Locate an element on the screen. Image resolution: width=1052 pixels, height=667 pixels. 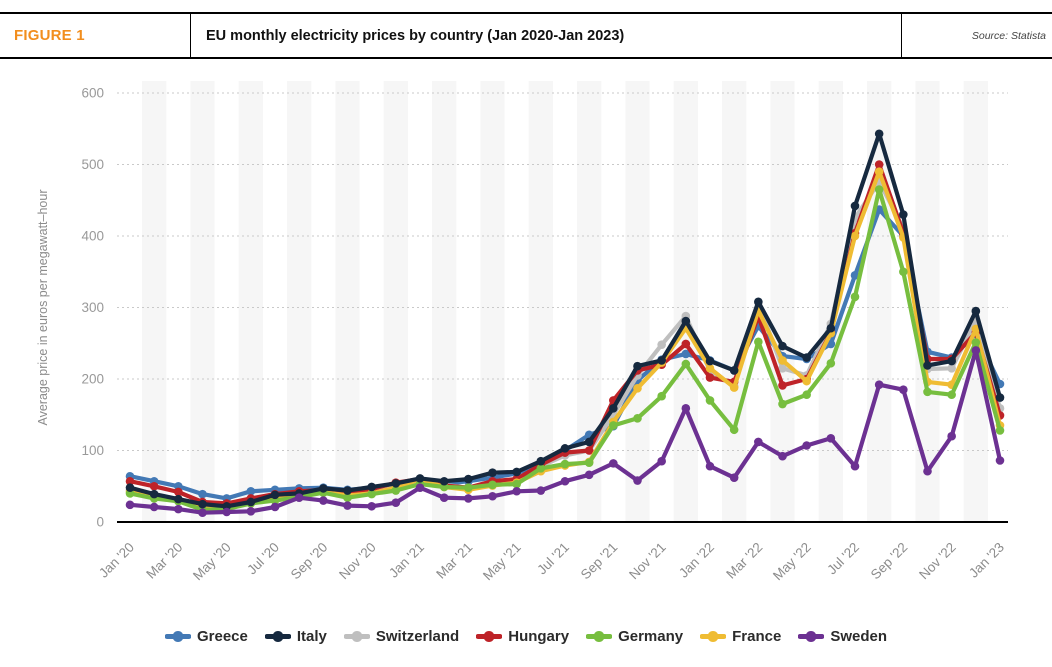
y-tick-label: 400 is located at coordinates (92, 236).